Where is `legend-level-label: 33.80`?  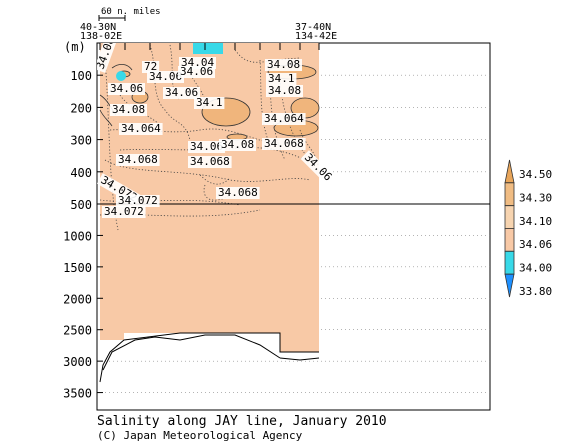 legend-level-label: 33.80 is located at coordinates (535, 291).